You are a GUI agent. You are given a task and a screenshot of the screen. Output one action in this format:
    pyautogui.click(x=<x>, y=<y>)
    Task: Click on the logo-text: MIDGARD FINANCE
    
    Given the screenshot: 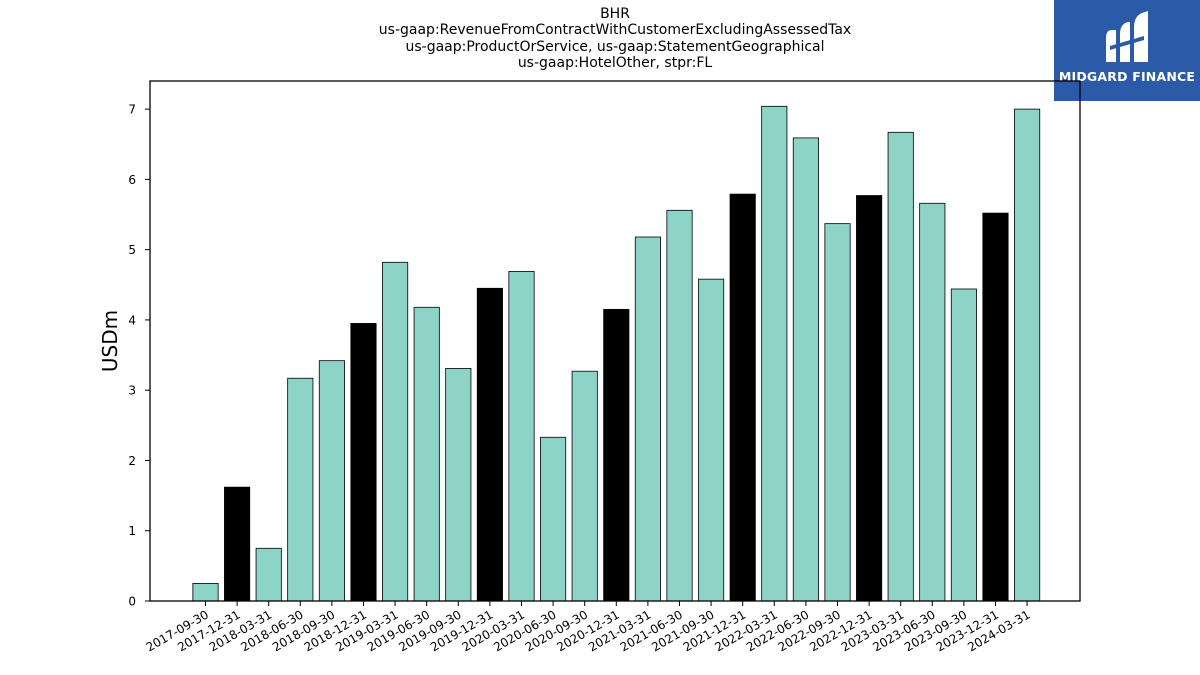 What is the action you would take?
    pyautogui.click(x=1127, y=76)
    